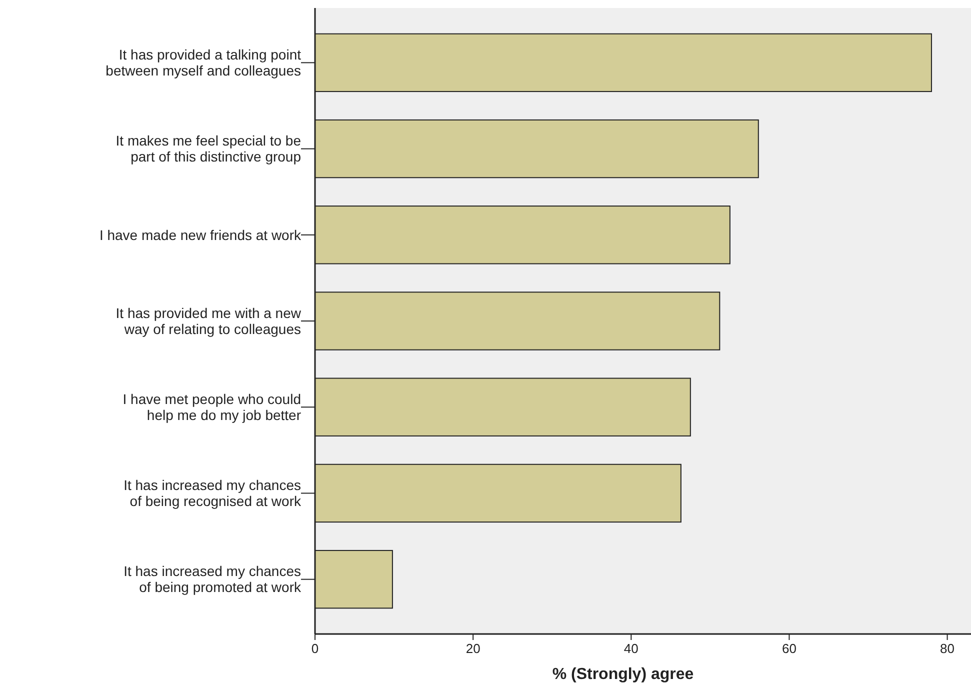 The width and height of the screenshot is (971, 689). What do you see at coordinates (213, 579) in the screenshot?
I see `y-tick-label: It has increased my chances of being promoted at work` at bounding box center [213, 579].